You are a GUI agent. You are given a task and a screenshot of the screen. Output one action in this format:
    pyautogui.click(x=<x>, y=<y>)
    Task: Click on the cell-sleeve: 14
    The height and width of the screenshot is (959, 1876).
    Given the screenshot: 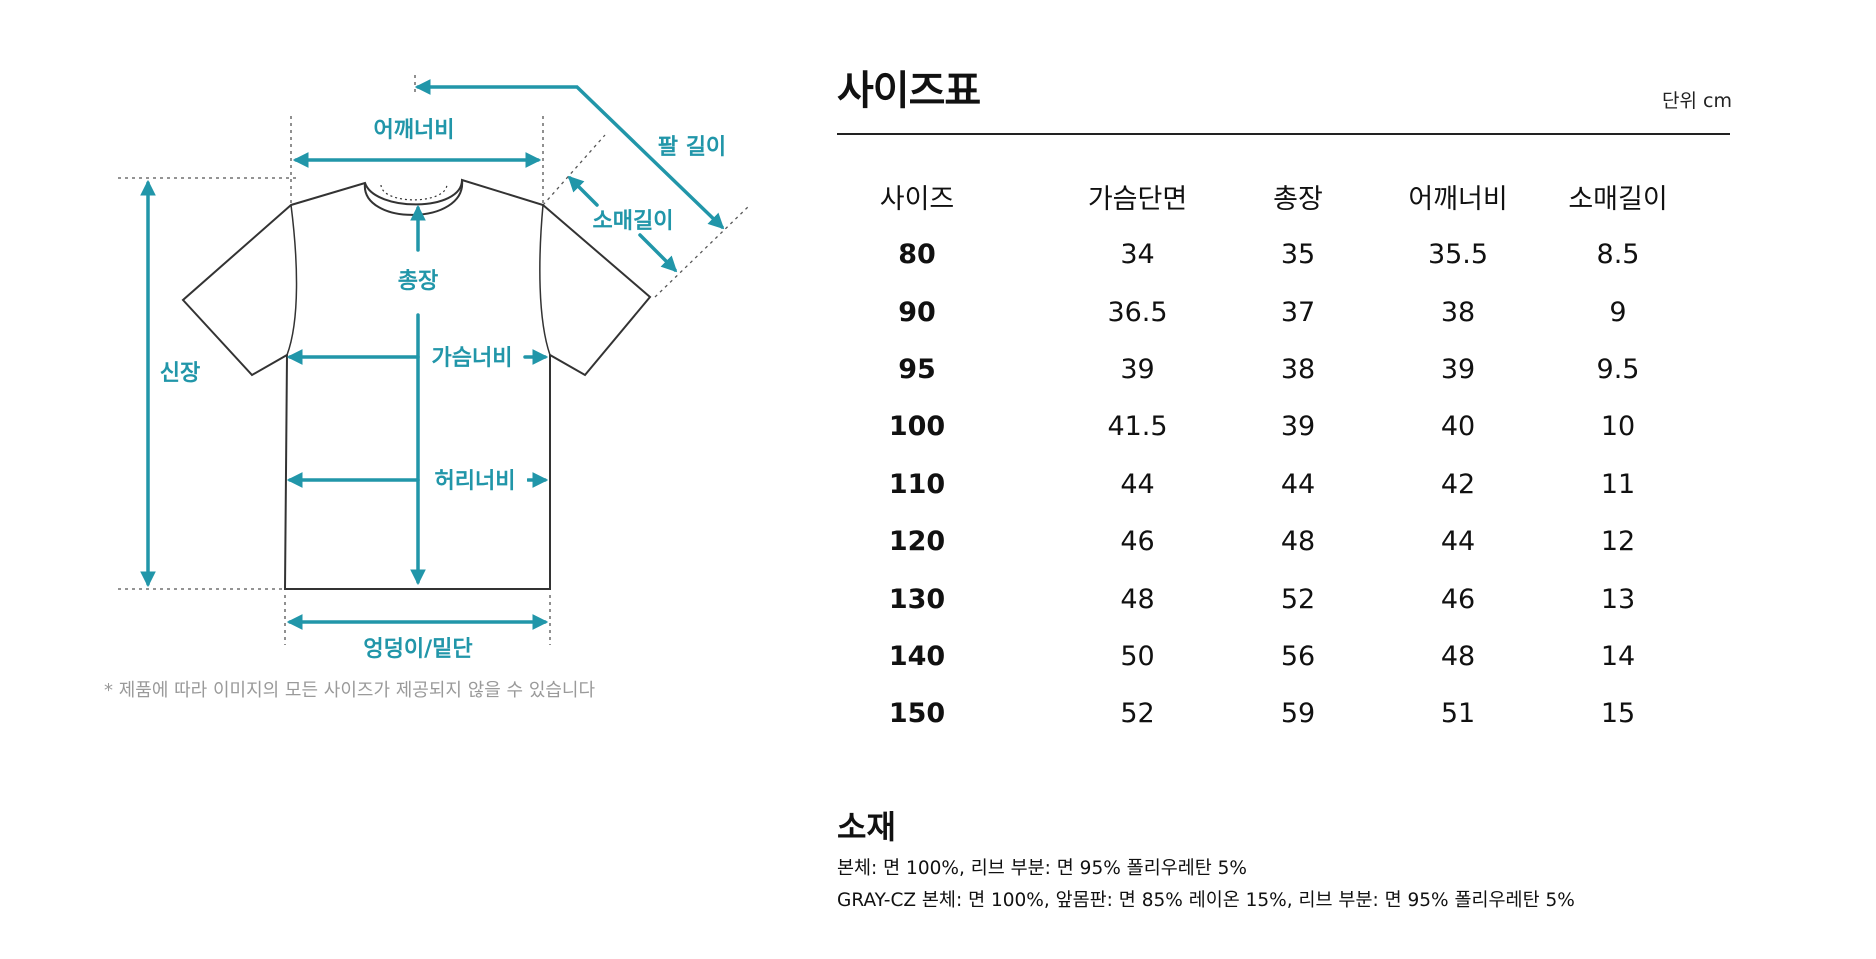 What is the action you would take?
    pyautogui.click(x=1618, y=656)
    